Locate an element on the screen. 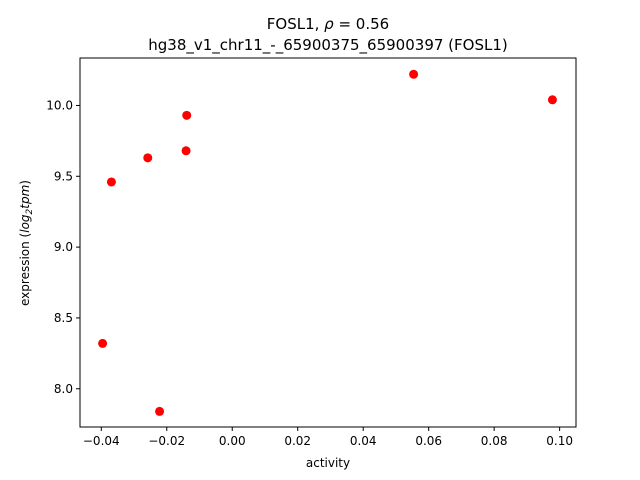 This screenshot has height=480, width=640. chart-title-rho-value: = 0.56 is located at coordinates (362, 24).